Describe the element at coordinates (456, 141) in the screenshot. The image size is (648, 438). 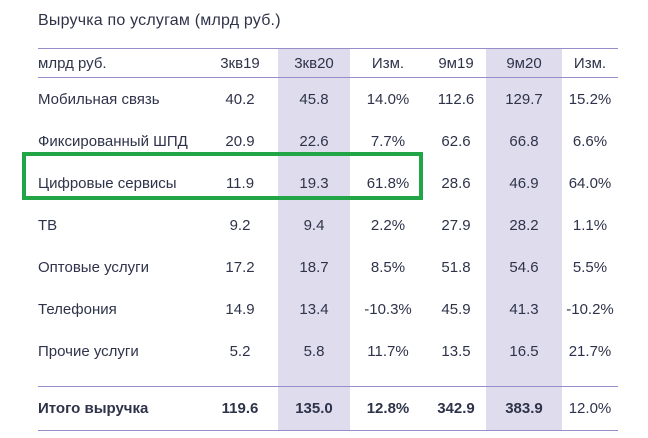
I see `row-value: 62.6` at that location.